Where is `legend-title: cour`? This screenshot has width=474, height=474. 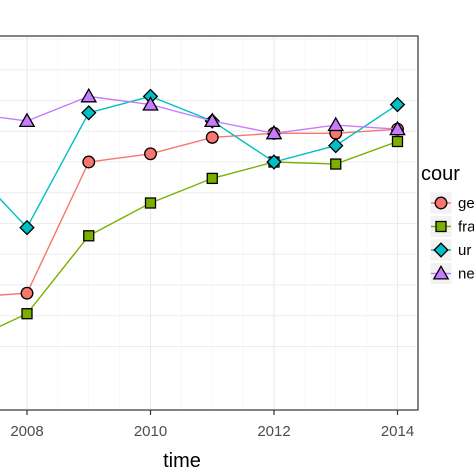
legend-title: cour is located at coordinates (440, 174).